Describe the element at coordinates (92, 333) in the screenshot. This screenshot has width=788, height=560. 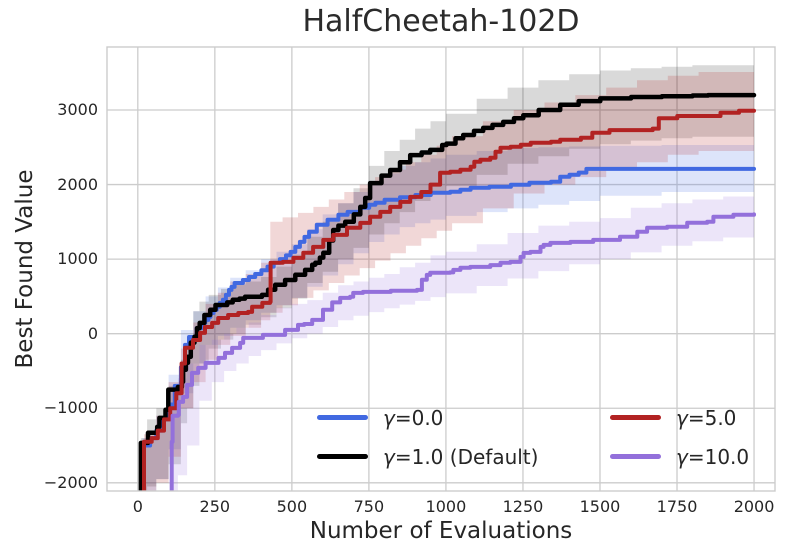
I see `y-tick-label: 0` at that location.